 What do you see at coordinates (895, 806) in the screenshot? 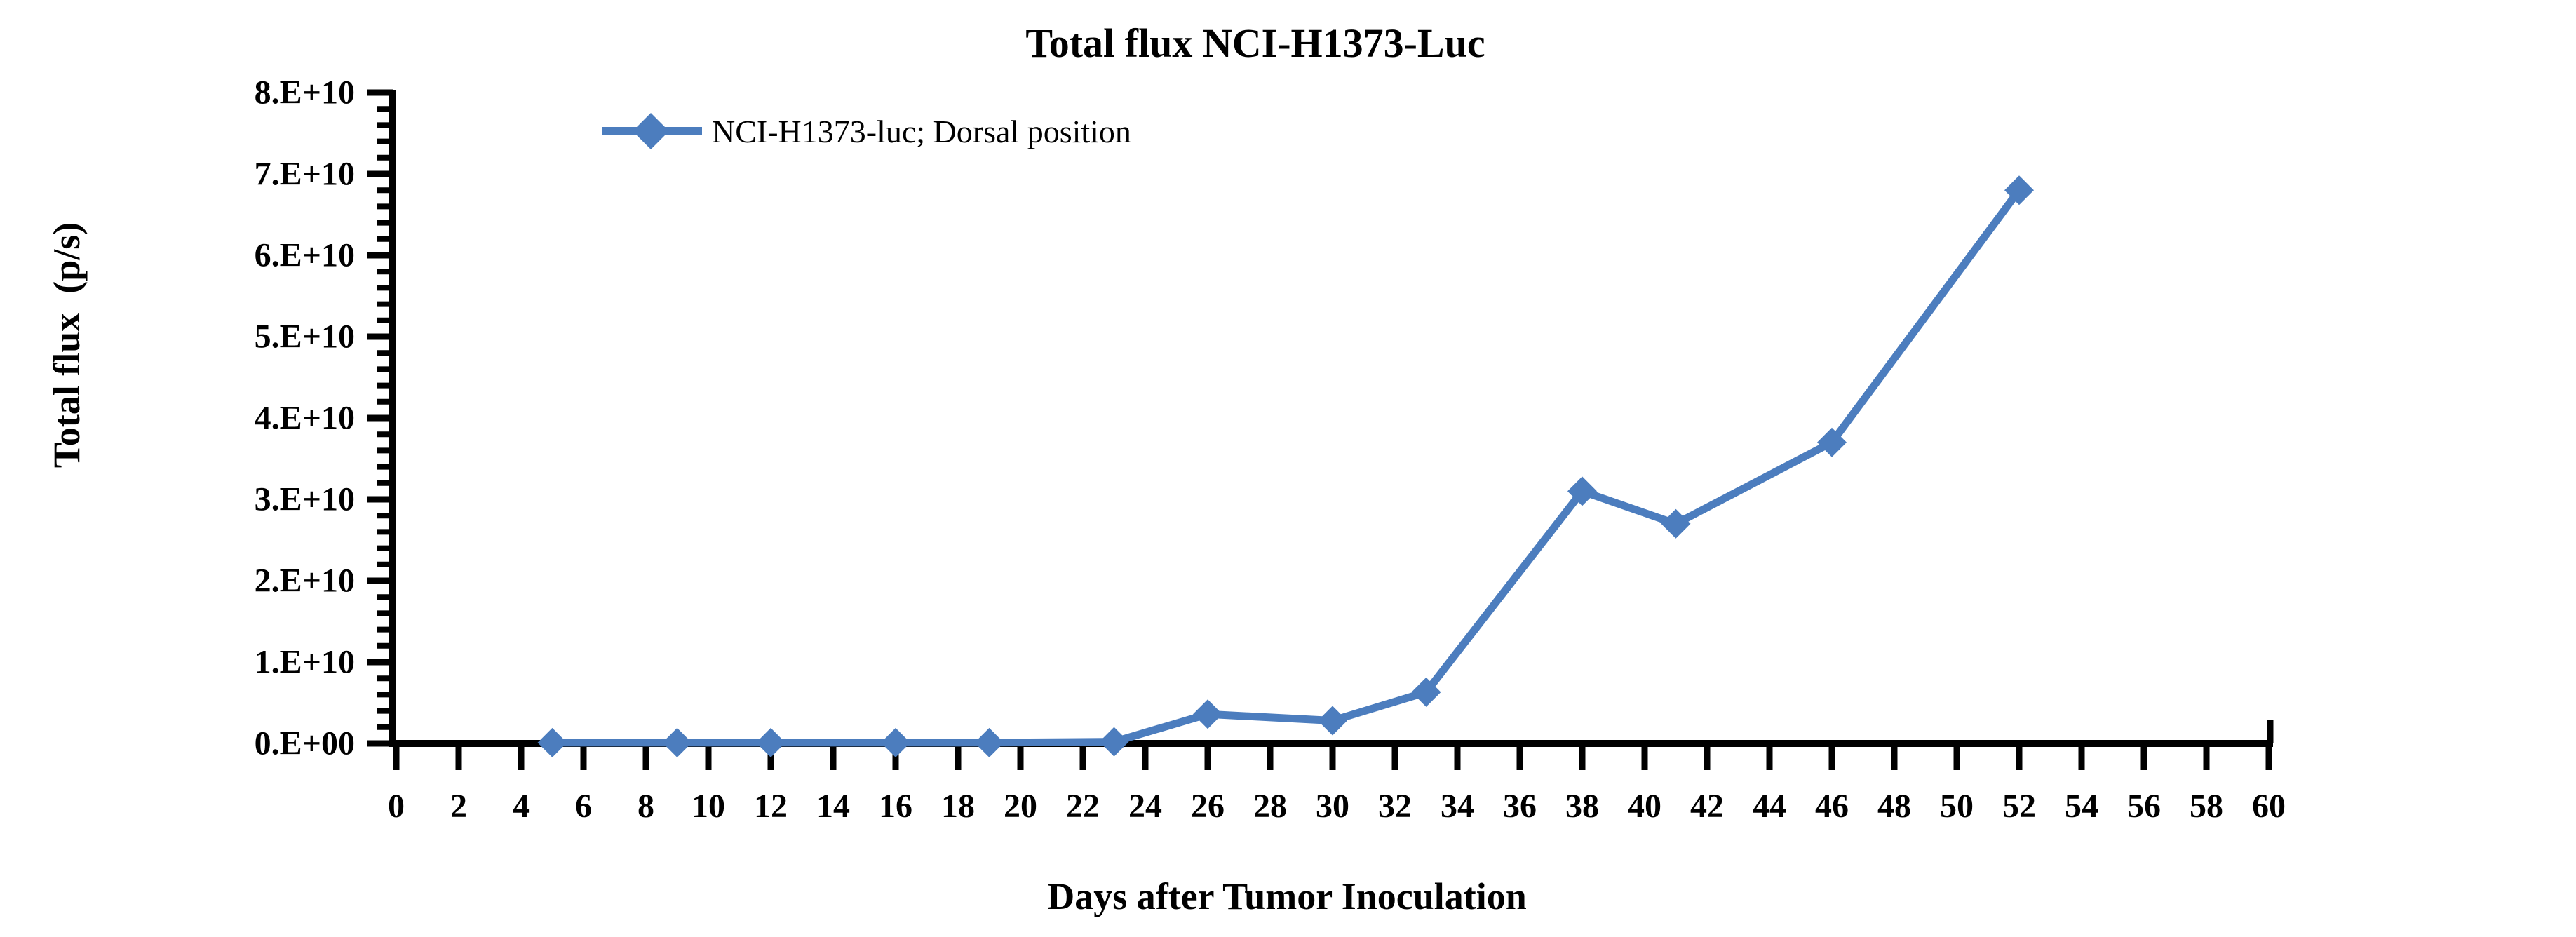
I see `svg-text: 16` at bounding box center [895, 806].